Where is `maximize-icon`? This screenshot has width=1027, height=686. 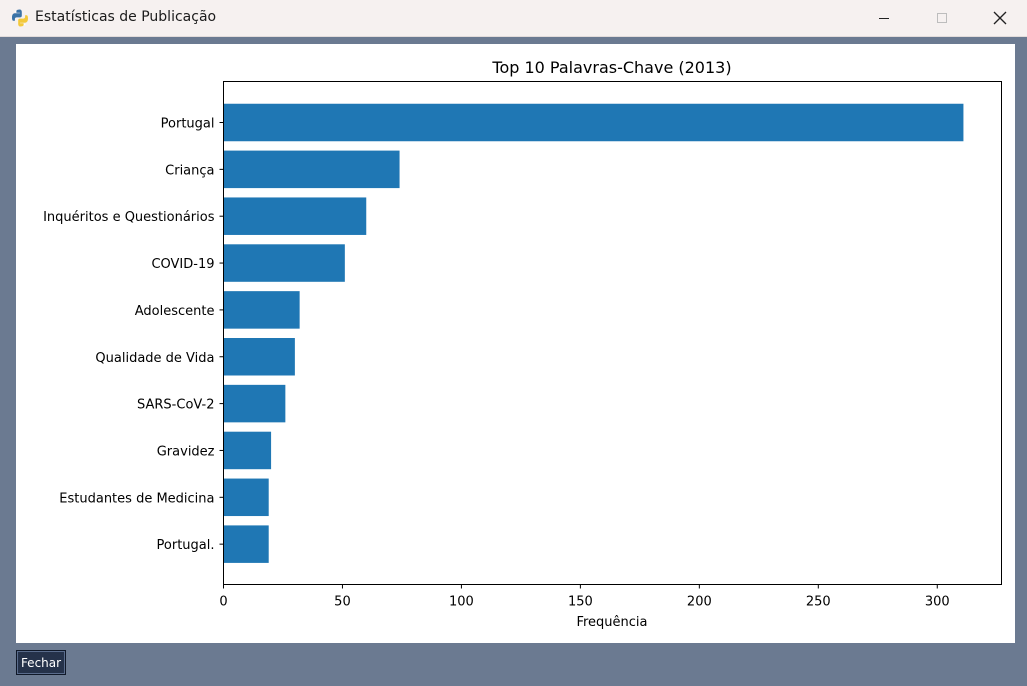
maximize-icon is located at coordinates (942, 18).